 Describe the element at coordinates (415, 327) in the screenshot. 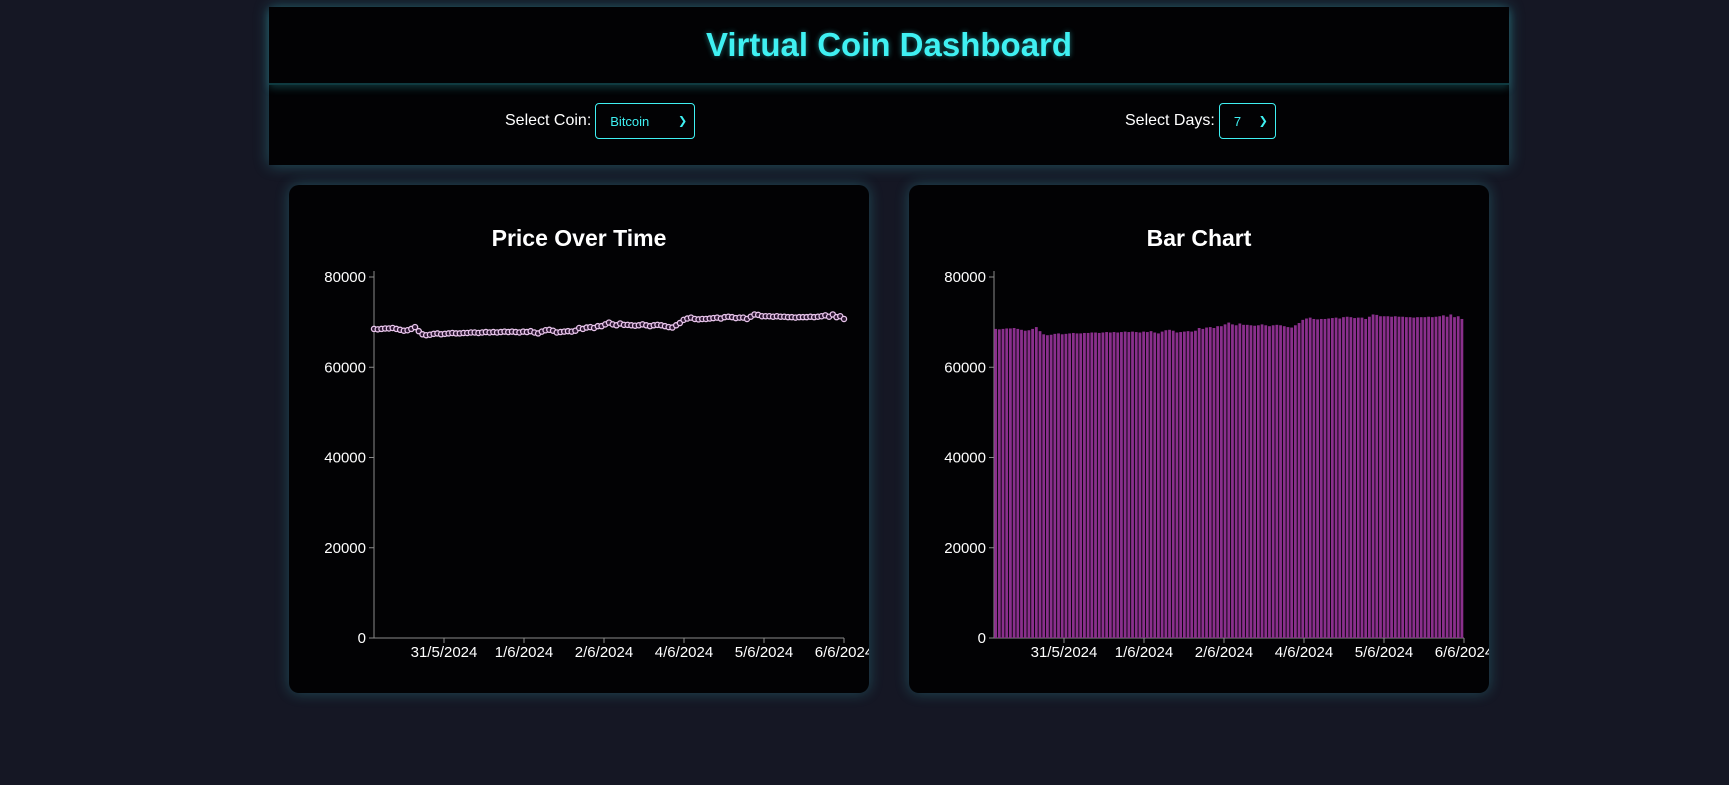

I see `price-point` at that location.